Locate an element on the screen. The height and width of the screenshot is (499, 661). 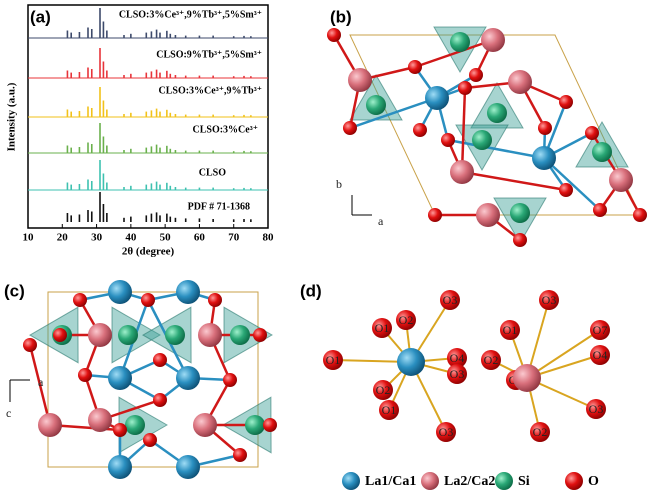
panel-label: (d) is located at coordinates (311, 290).